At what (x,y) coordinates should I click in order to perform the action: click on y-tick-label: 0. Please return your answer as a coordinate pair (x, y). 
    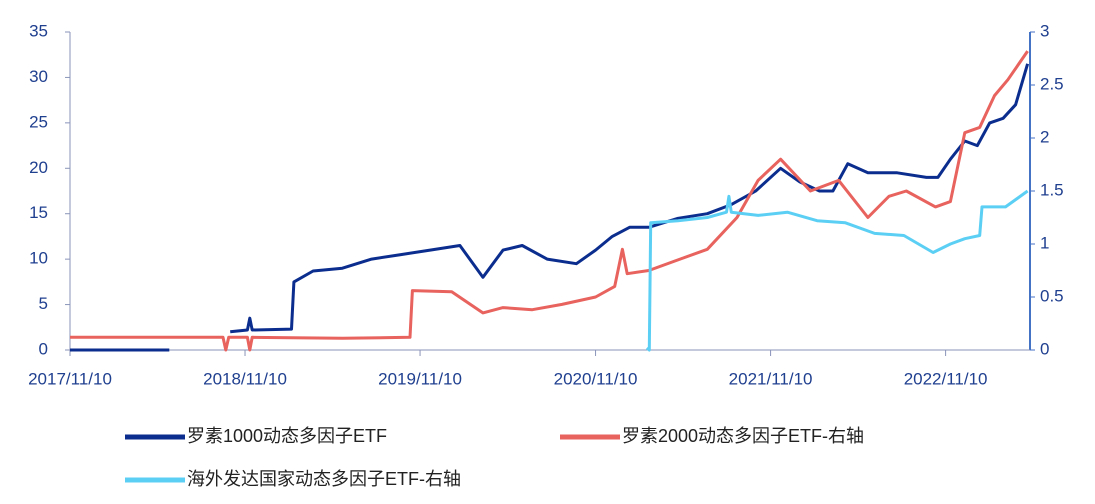
    Looking at the image, I should click on (43, 348).